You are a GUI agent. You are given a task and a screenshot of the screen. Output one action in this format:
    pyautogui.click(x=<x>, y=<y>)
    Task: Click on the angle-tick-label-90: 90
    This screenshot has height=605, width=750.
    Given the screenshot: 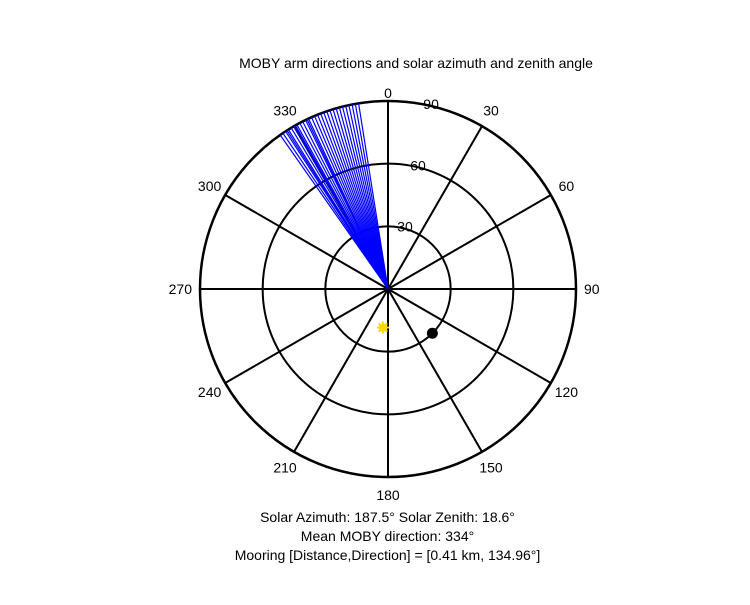 What is the action you would take?
    pyautogui.click(x=592, y=289)
    